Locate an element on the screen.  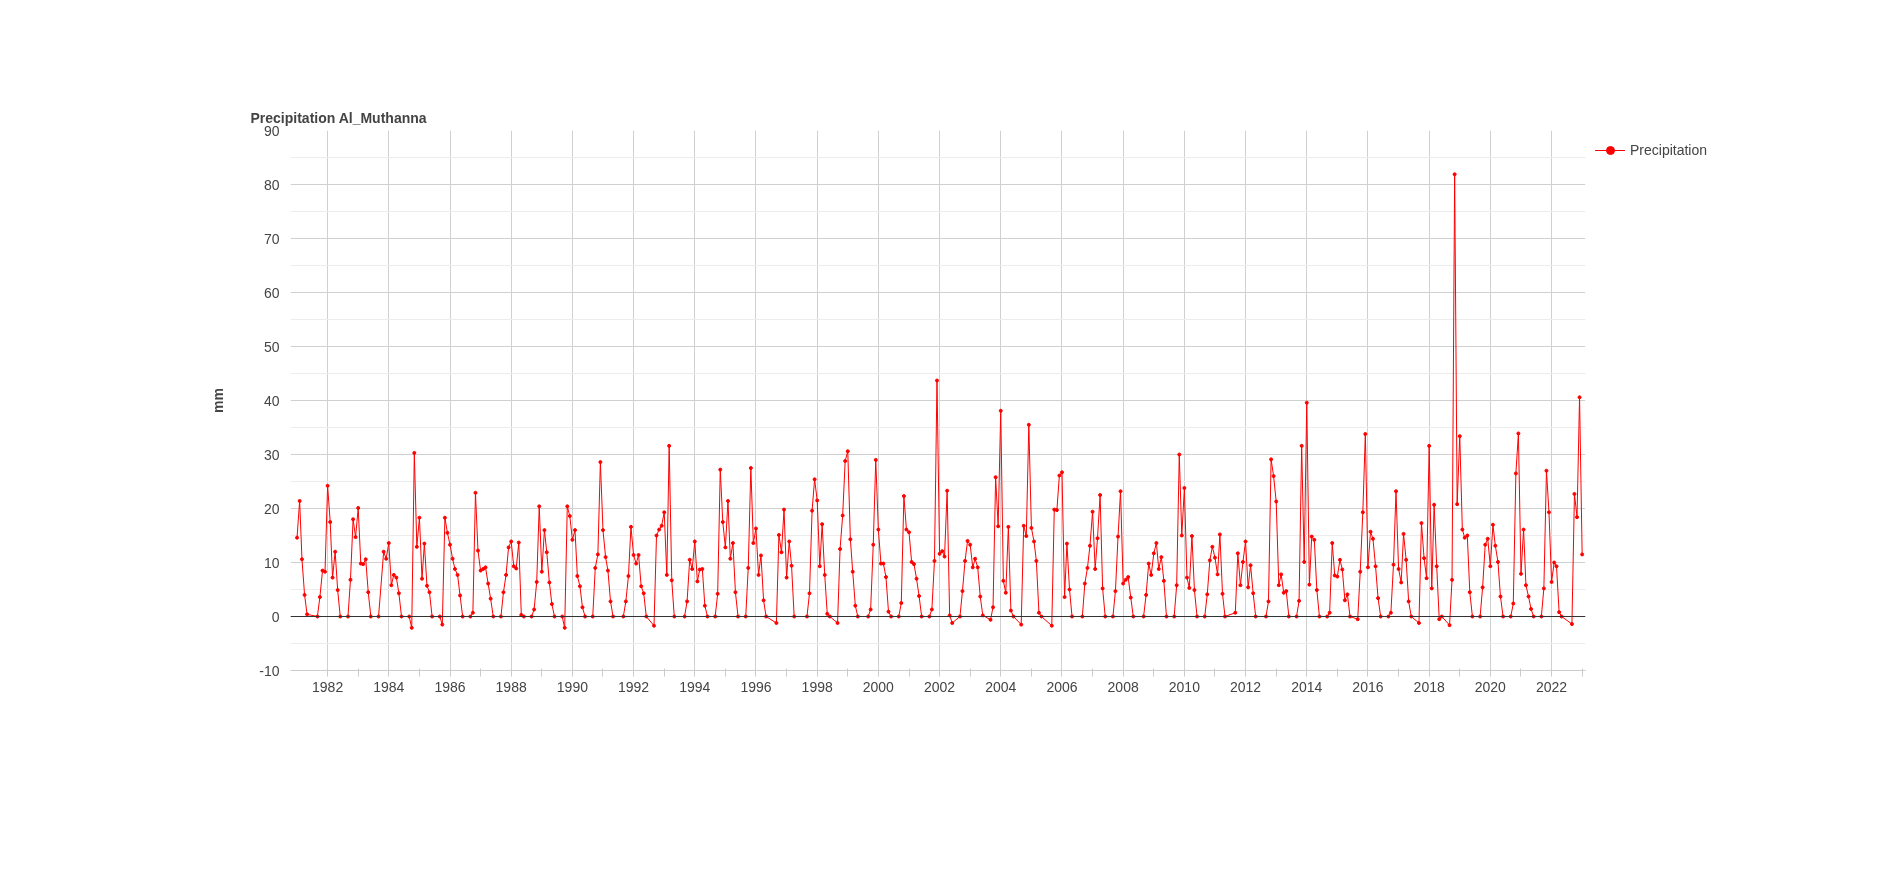
x-tick-label: 2022 is located at coordinates (1552, 686).